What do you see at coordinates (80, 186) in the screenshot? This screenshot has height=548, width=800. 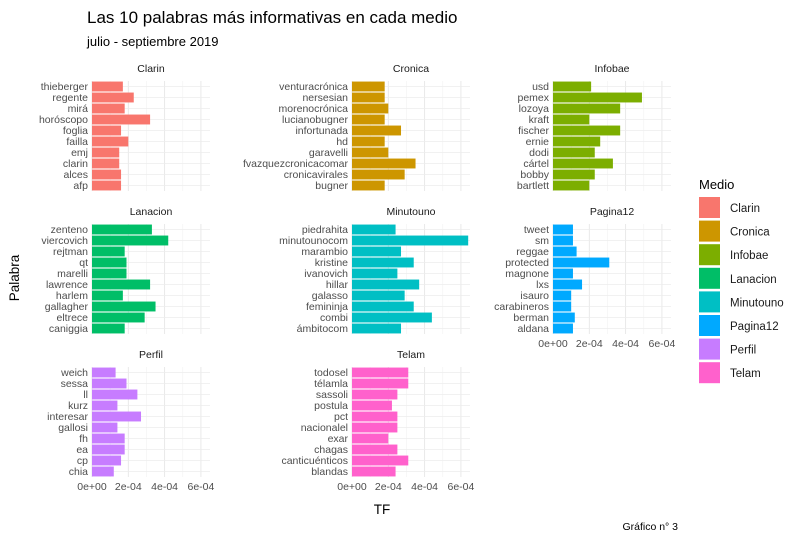 I see `word-label: afp` at bounding box center [80, 186].